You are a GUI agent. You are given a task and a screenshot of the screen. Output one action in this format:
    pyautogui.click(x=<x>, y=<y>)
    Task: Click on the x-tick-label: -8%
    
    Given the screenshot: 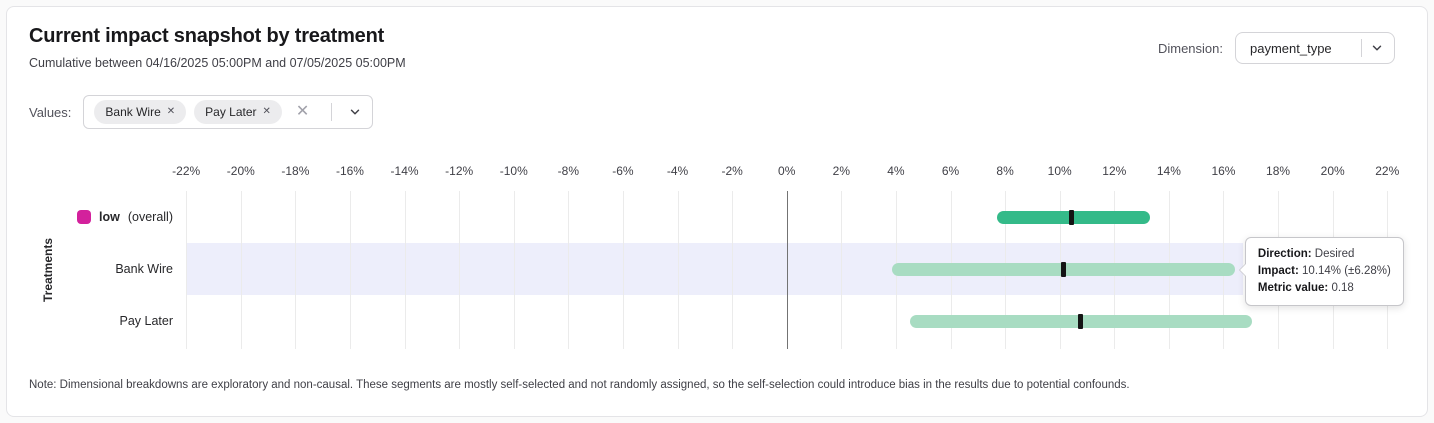 What is the action you would take?
    pyautogui.click(x=568, y=171)
    